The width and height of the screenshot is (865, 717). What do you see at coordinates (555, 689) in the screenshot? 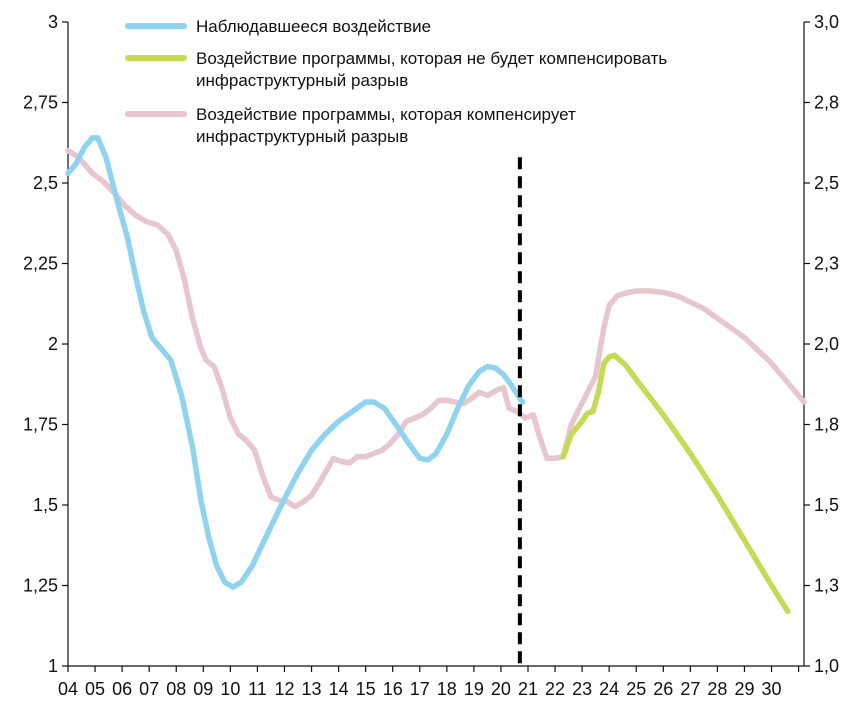
I see `x-tick-label: 22` at bounding box center [555, 689].